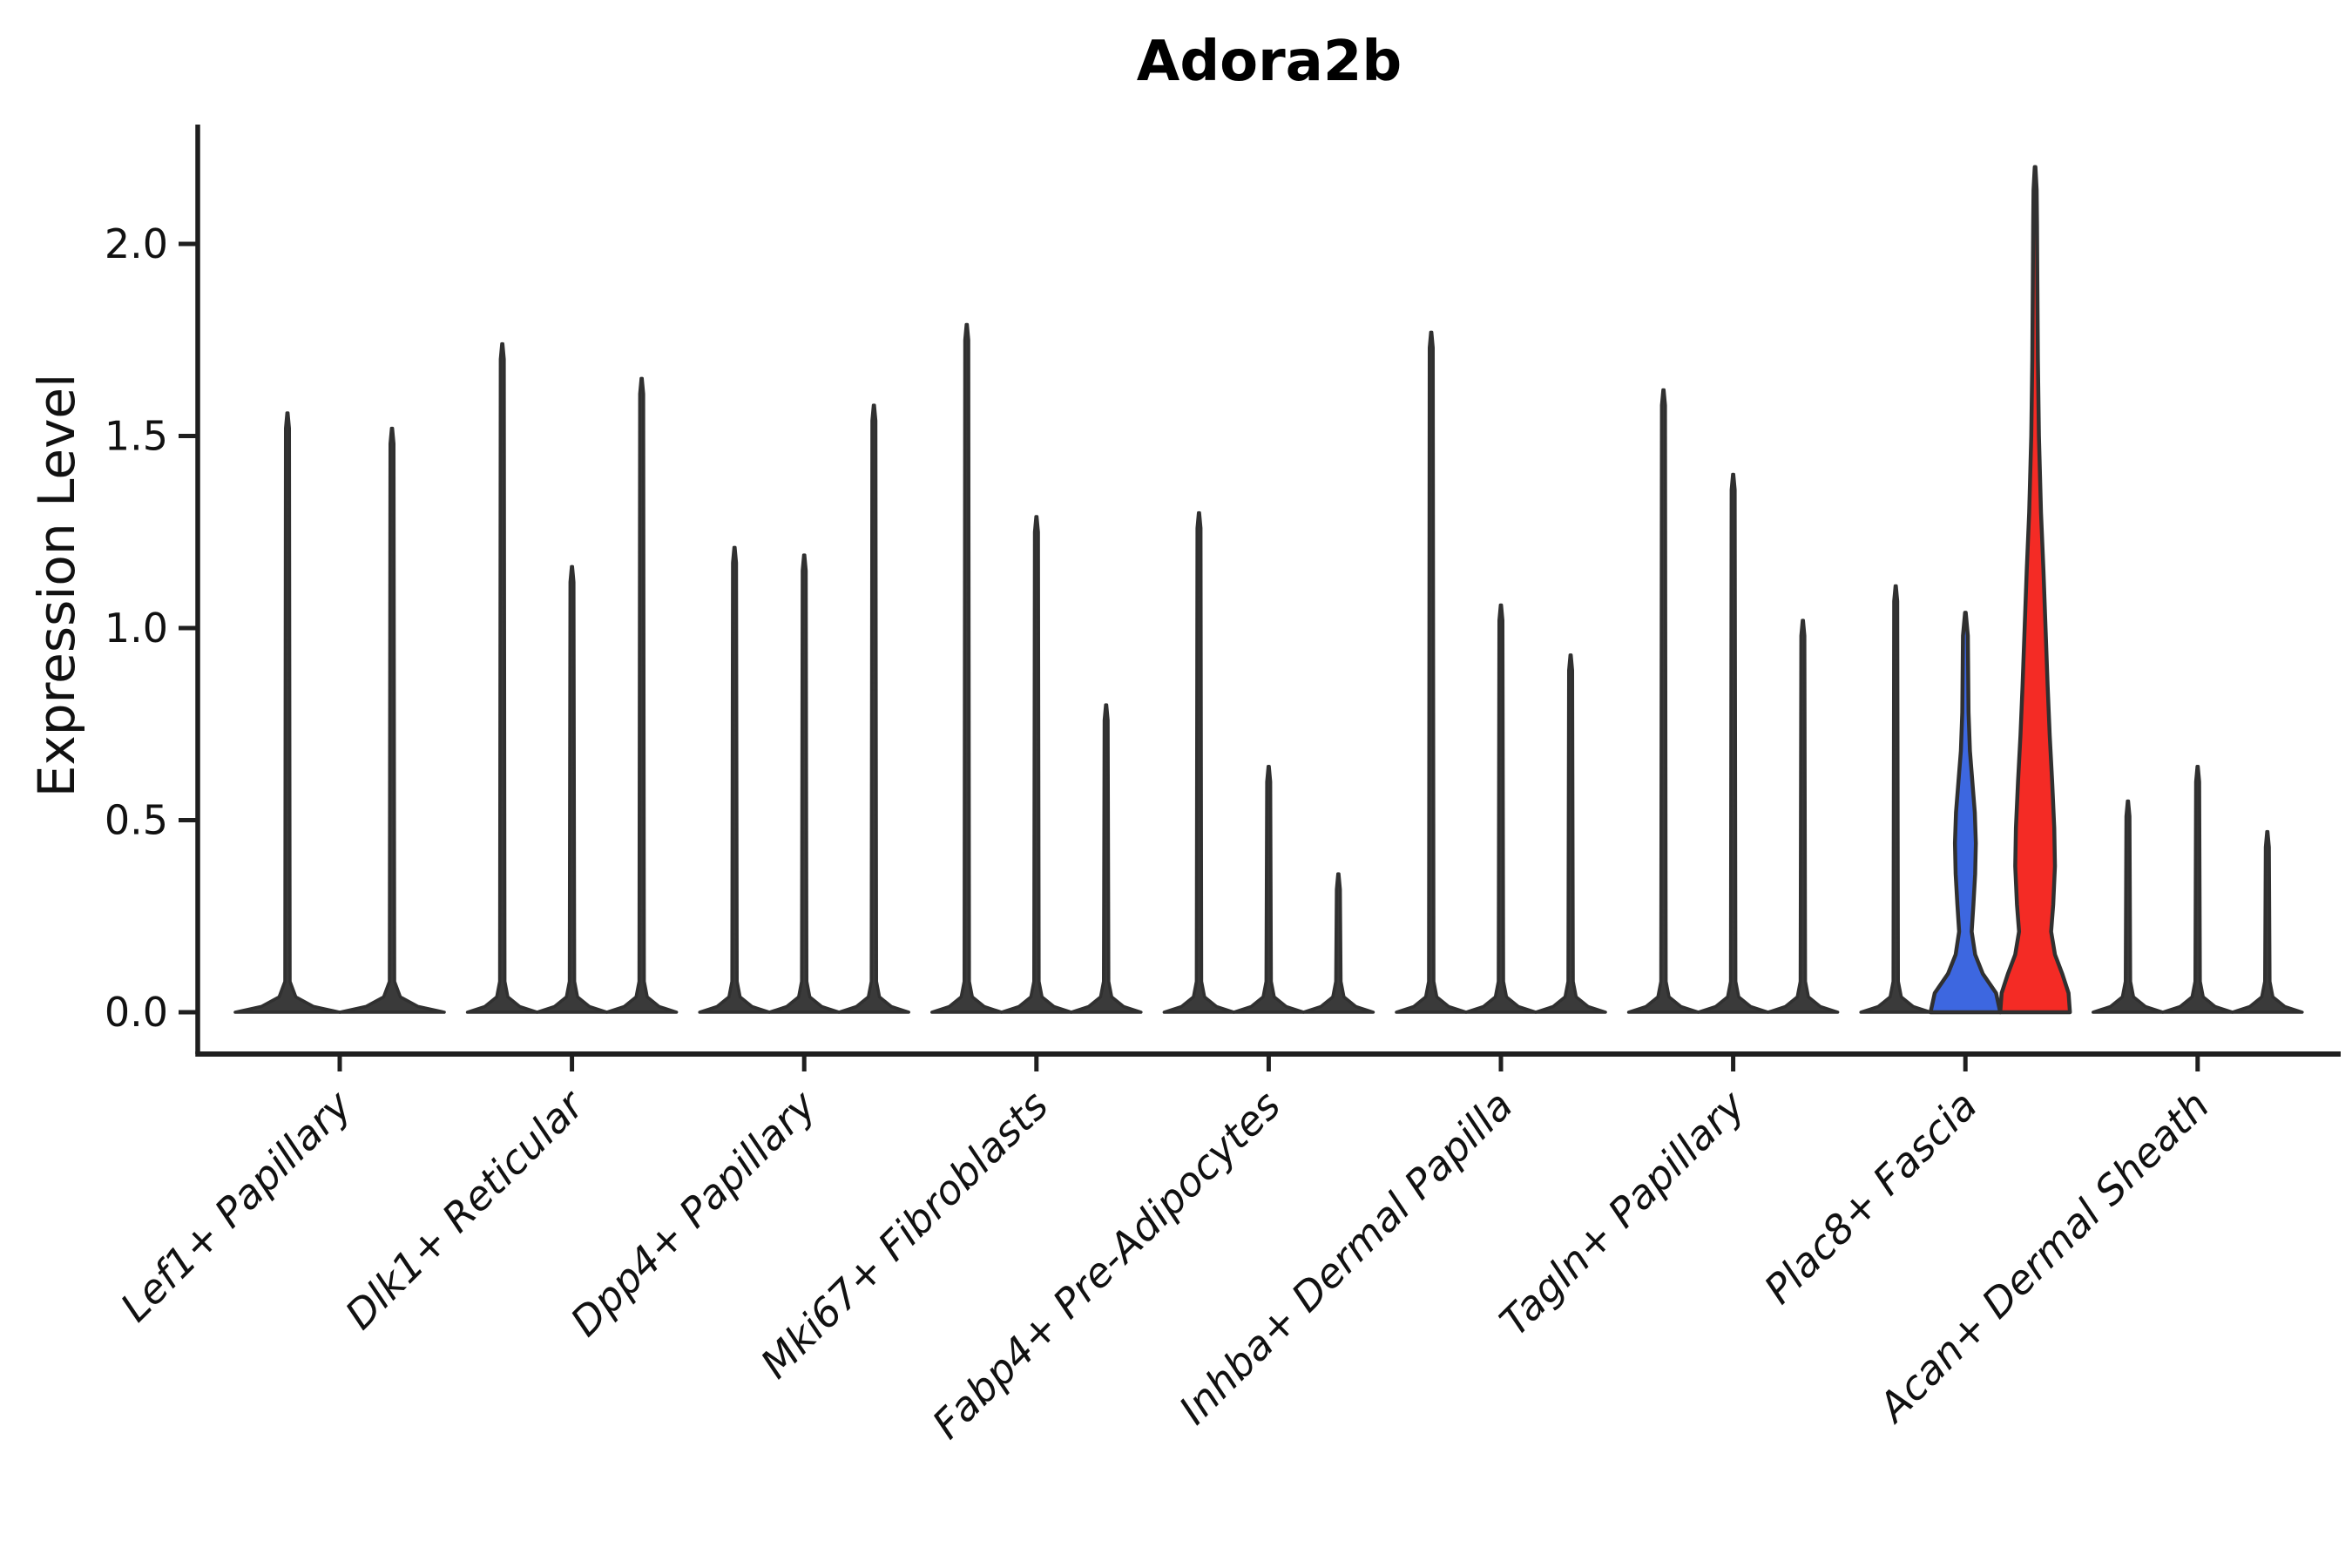 The image size is (2352, 1568). What do you see at coordinates (136, 1013) in the screenshot?
I see `y-tick-label: 0.0` at bounding box center [136, 1013].